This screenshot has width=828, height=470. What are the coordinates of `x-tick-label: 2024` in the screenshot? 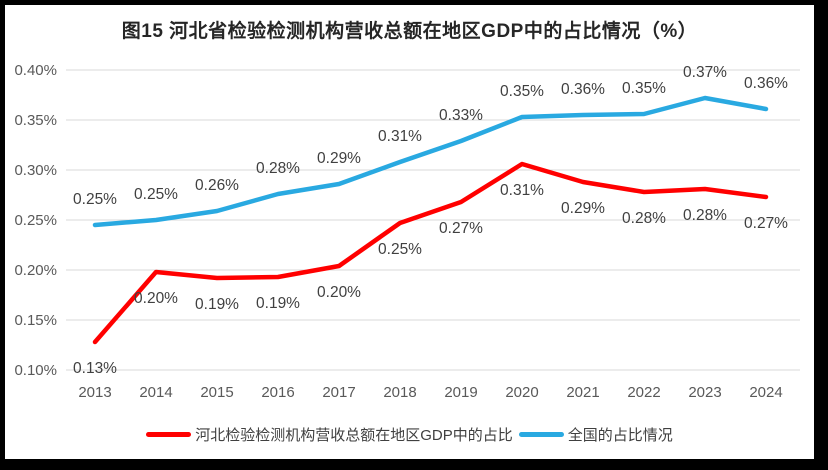 It's located at (765, 392).